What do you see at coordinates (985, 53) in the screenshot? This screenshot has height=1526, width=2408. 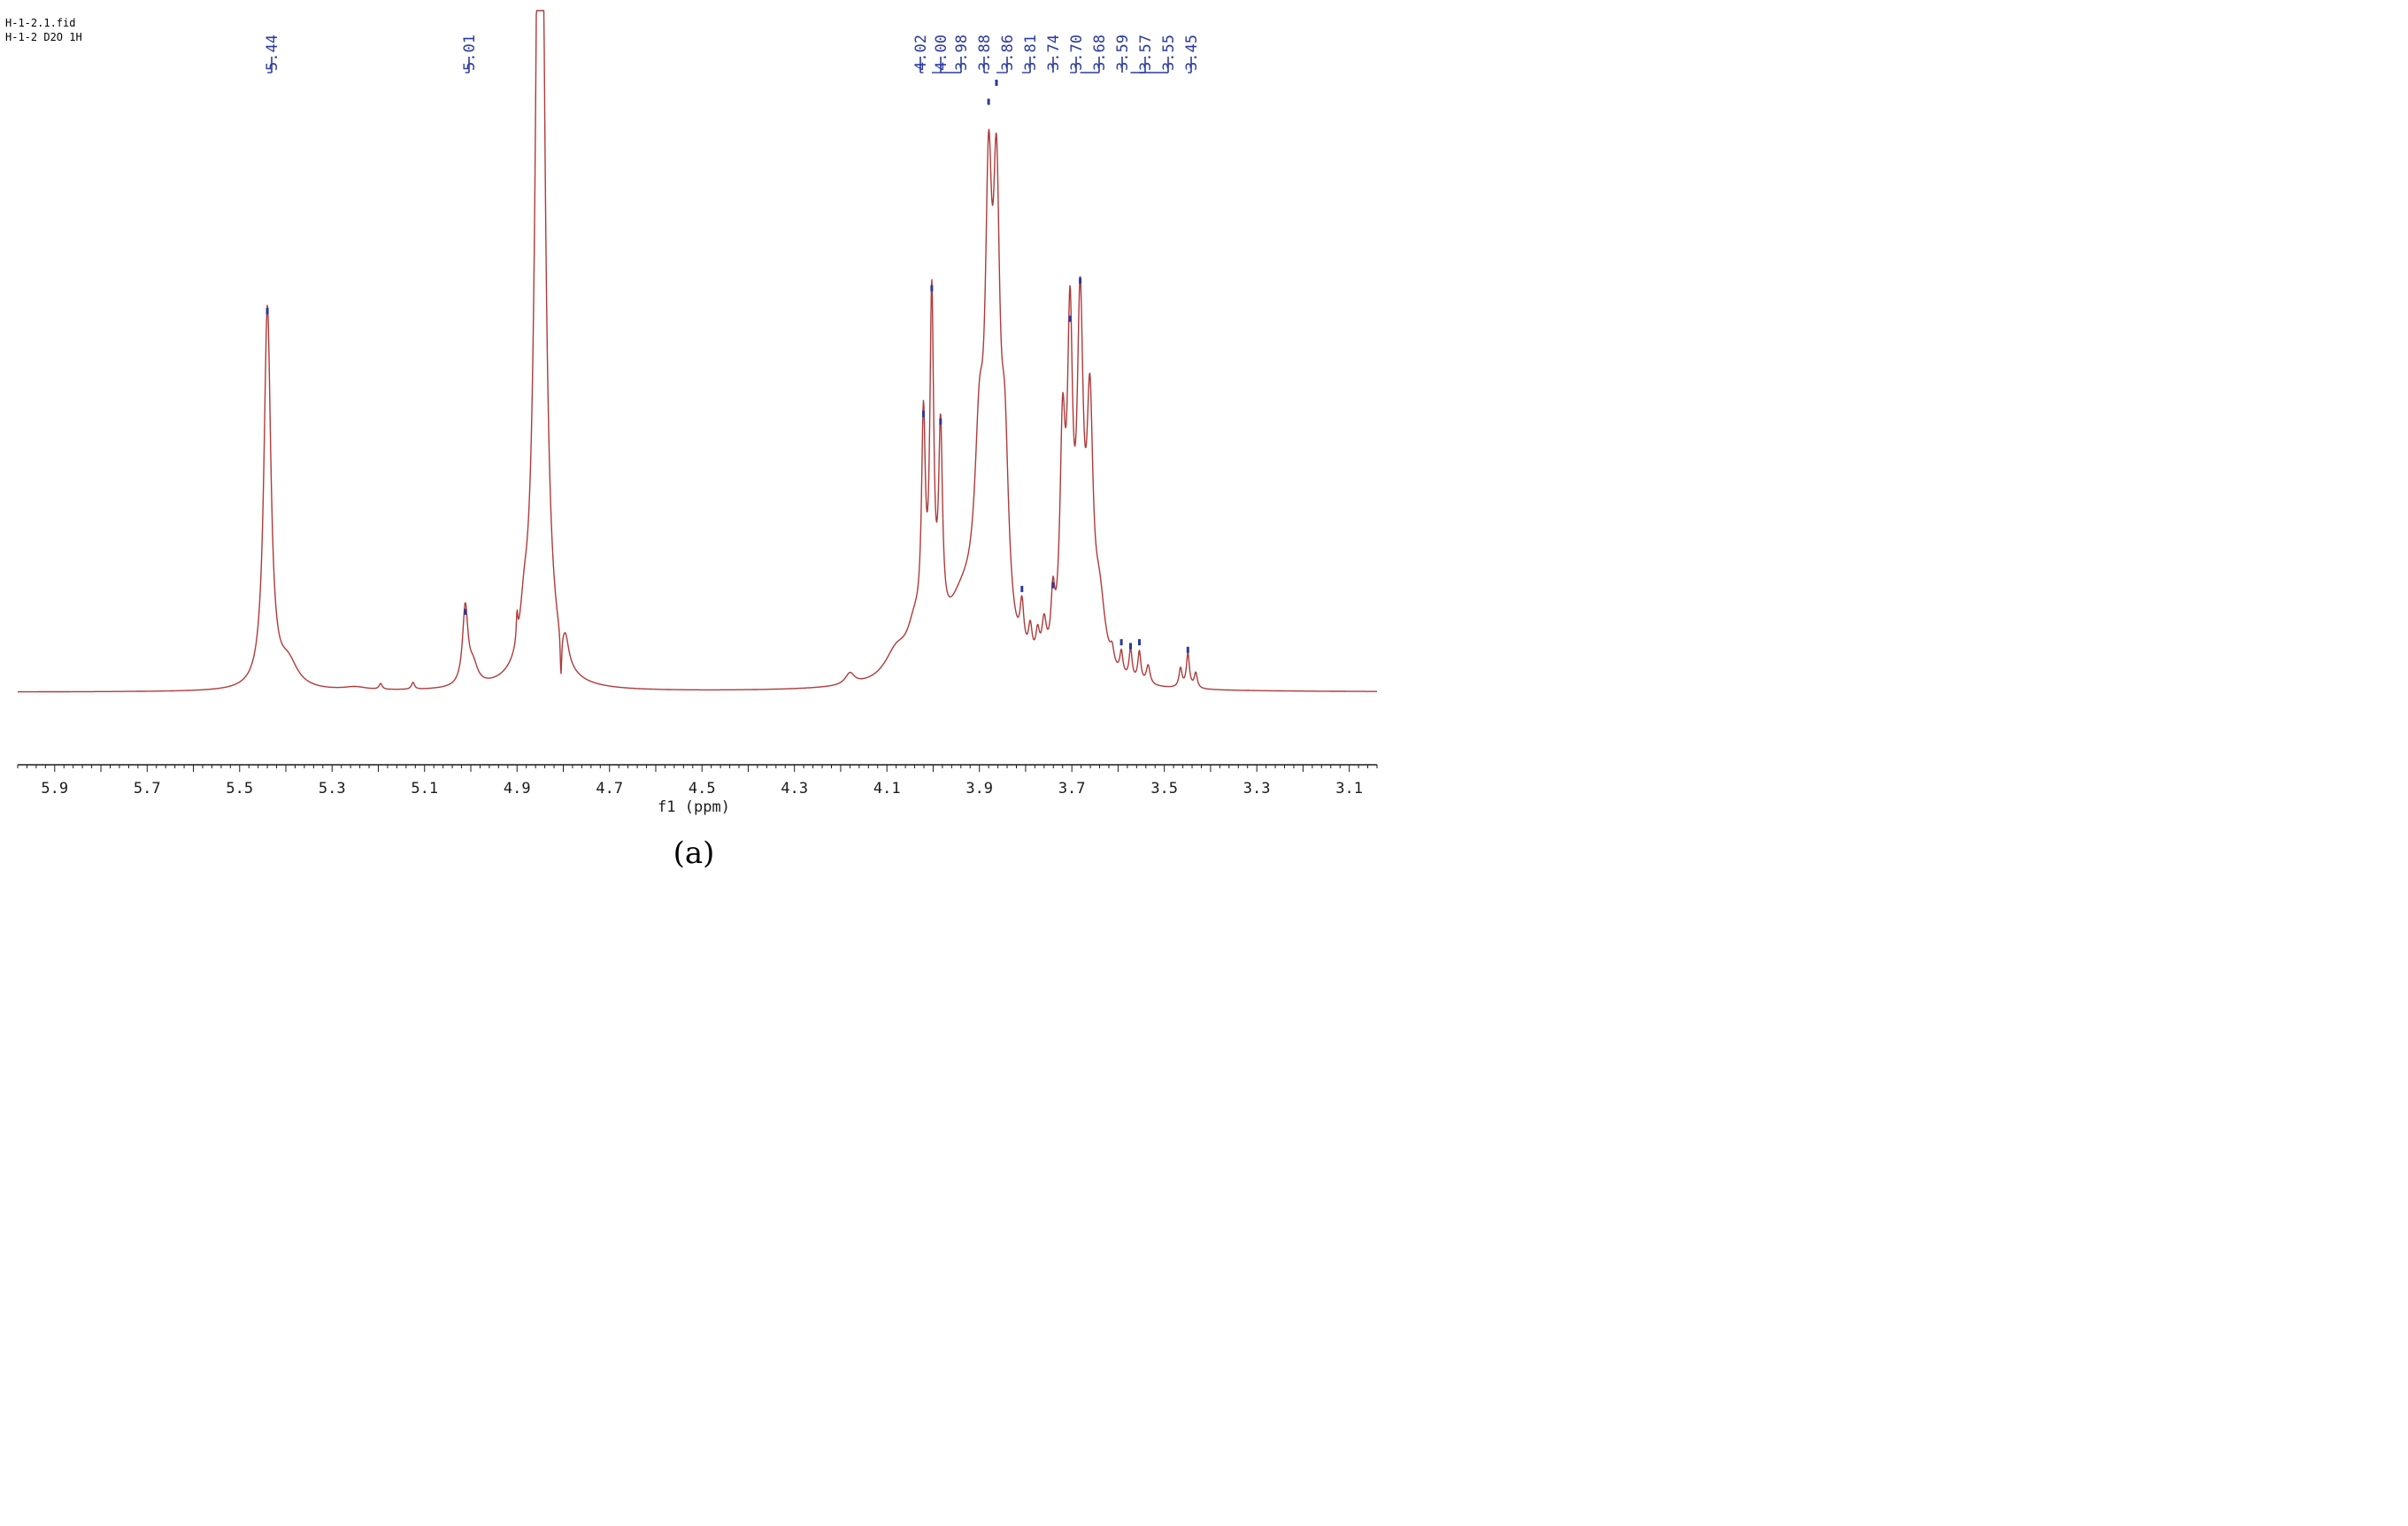 I see `peak-shift-label: 3.88` at bounding box center [985, 53].